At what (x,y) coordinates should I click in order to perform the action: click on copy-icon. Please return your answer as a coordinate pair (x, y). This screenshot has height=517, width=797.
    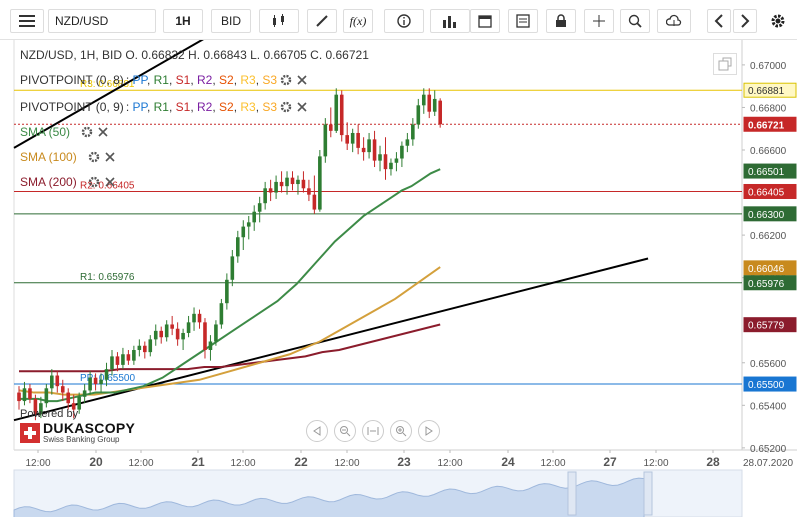
    Looking at the image, I should click on (725, 64).